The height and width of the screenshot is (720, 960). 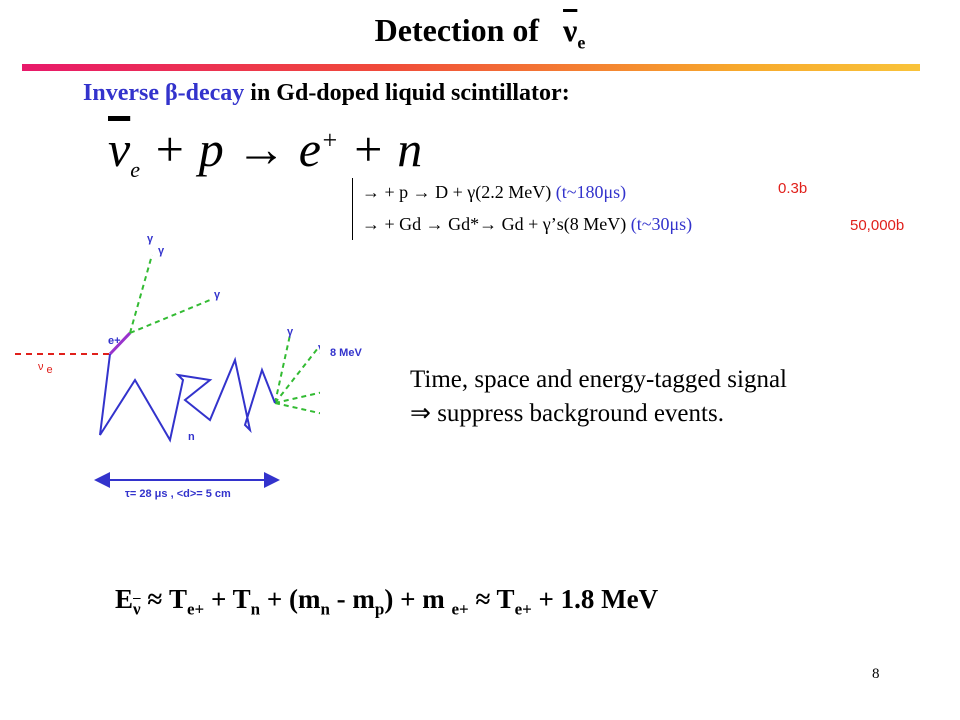 I want to click on eq-positron: e, so click(x=309, y=149).